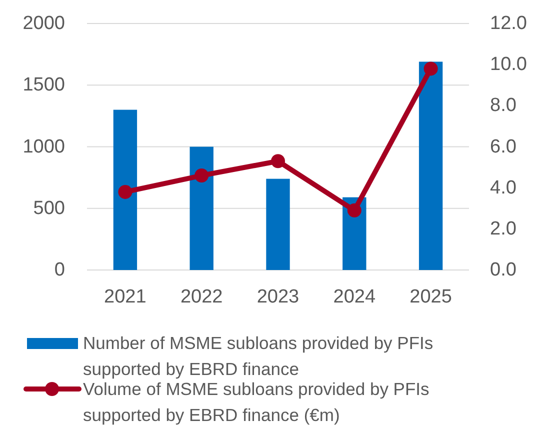  Describe the element at coordinates (256, 402) in the screenshot. I see `legend-label: Volume of MSME subloans provided by PFIs supported by EBRD finance (€m)` at that location.